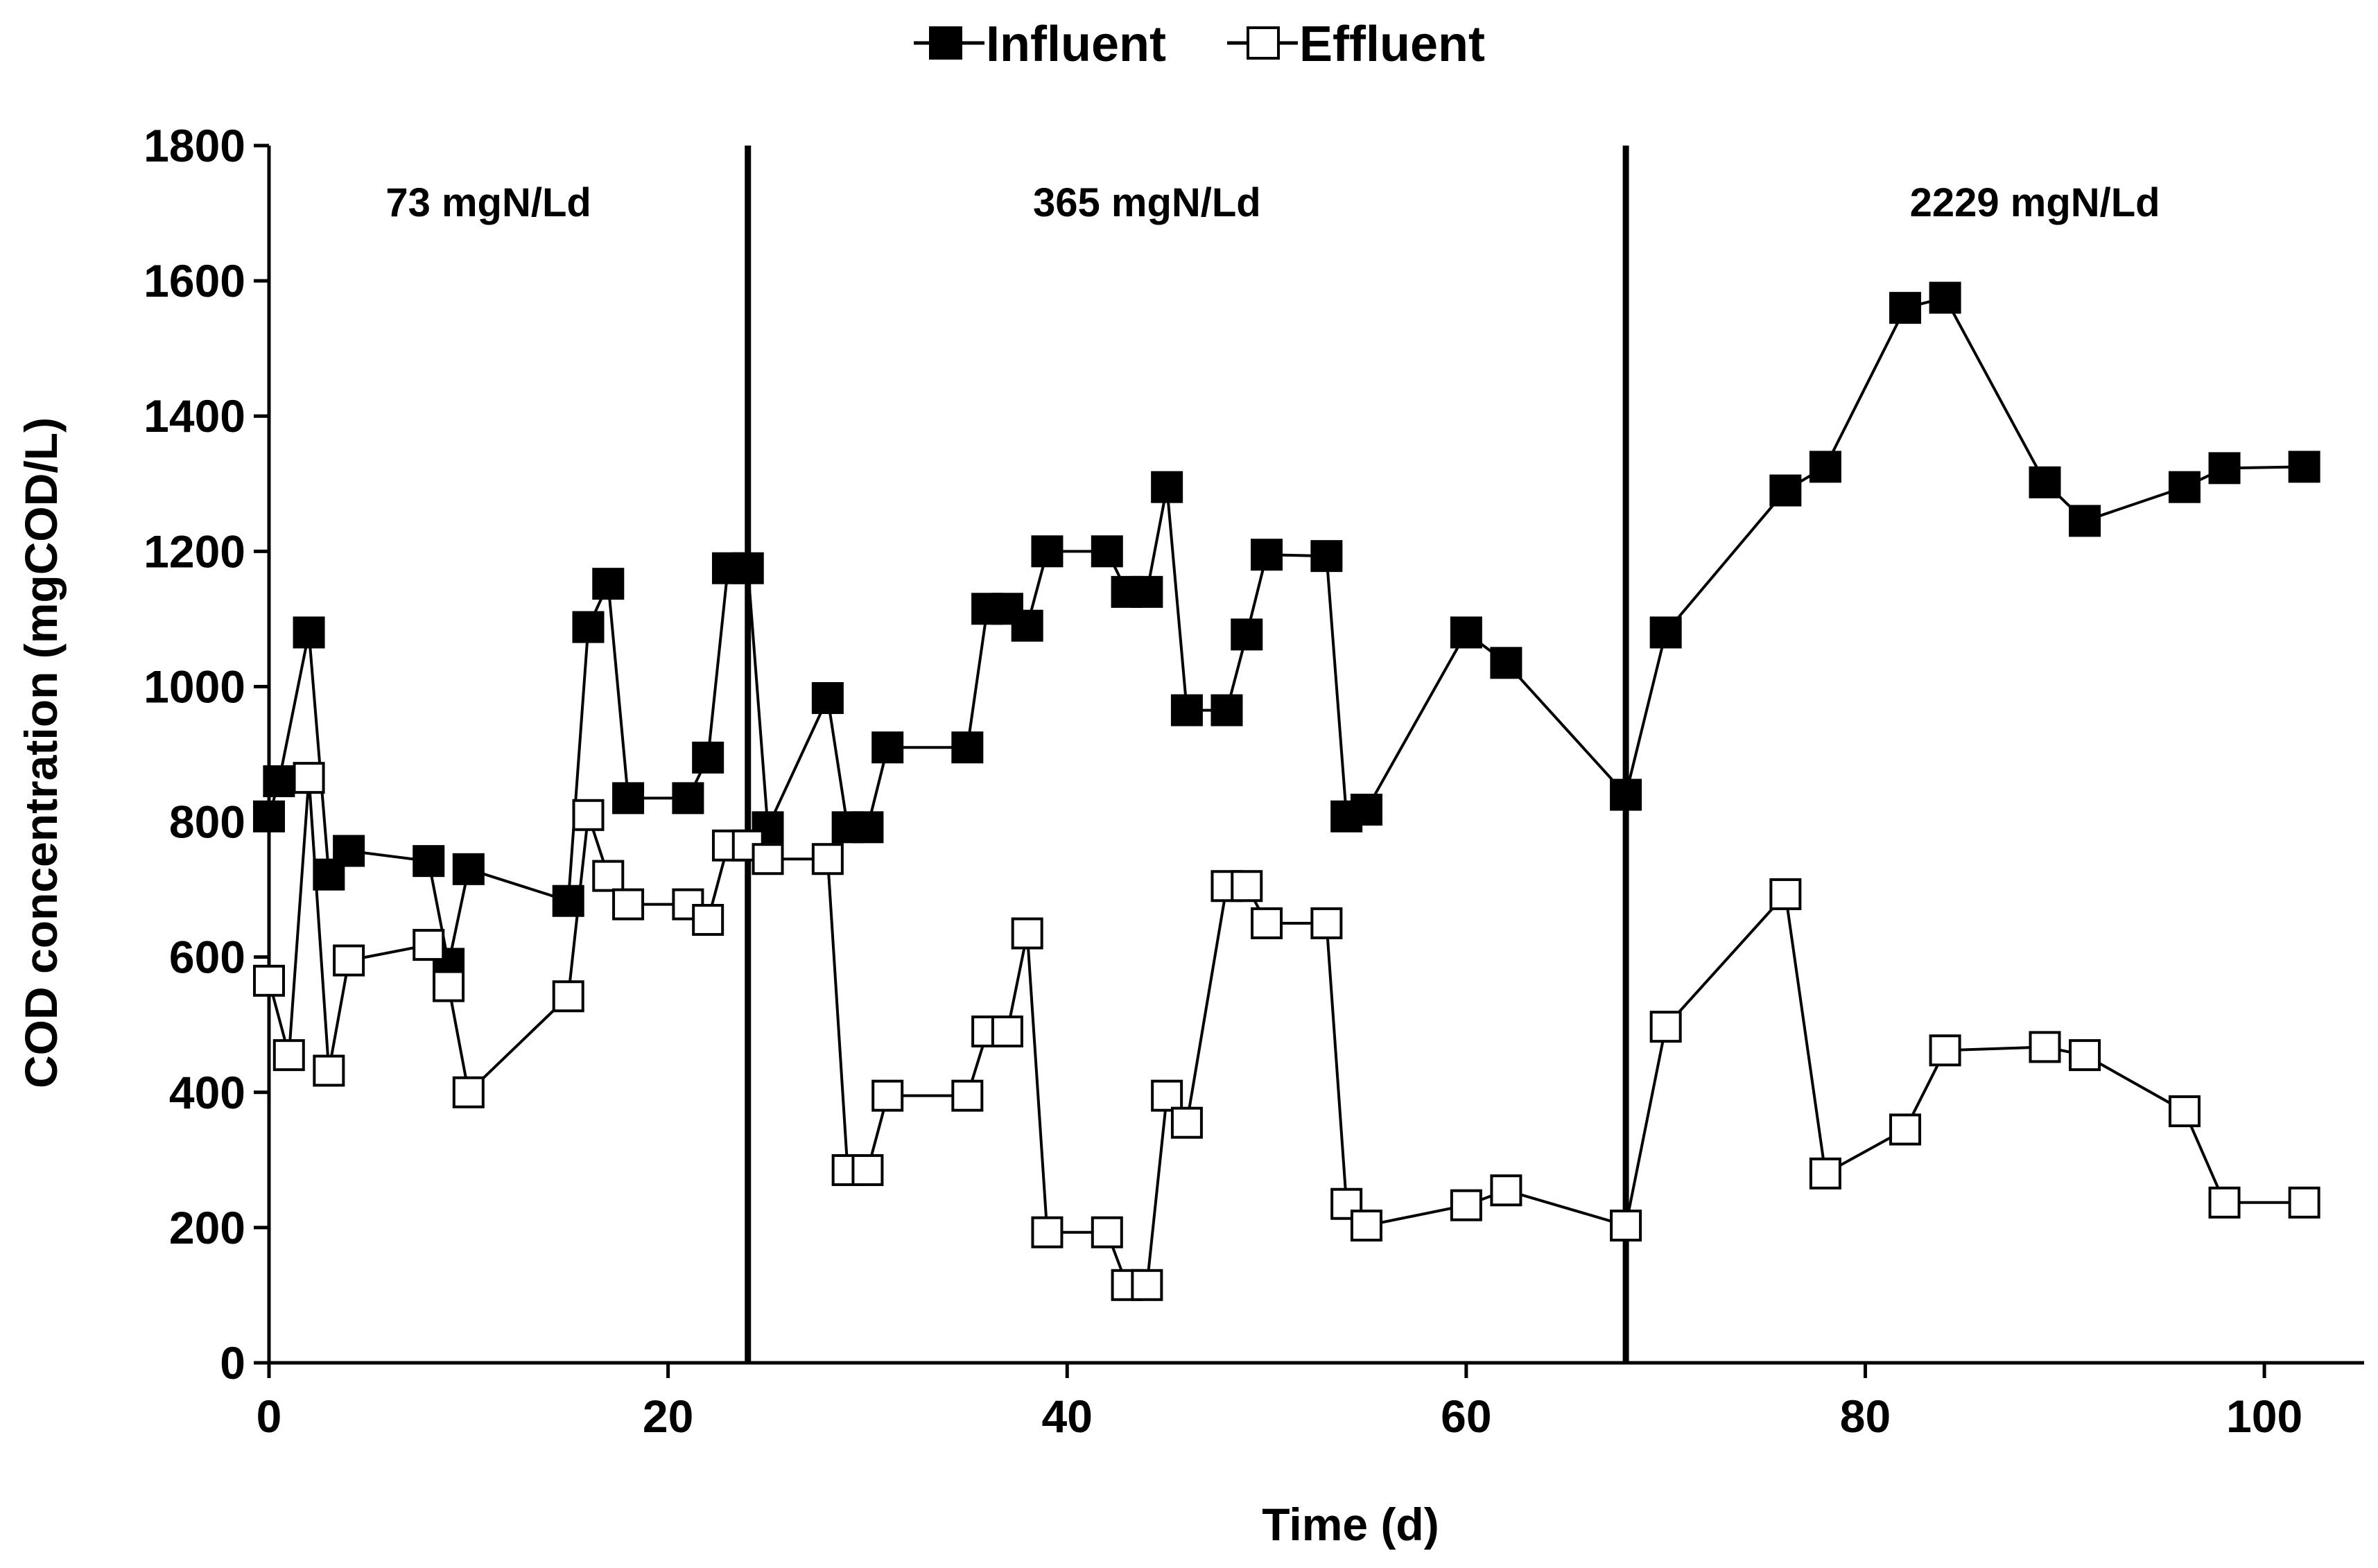 The height and width of the screenshot is (1568, 2378). What do you see at coordinates (195, 280) in the screenshot?
I see `y-tick-label: 1600` at bounding box center [195, 280].